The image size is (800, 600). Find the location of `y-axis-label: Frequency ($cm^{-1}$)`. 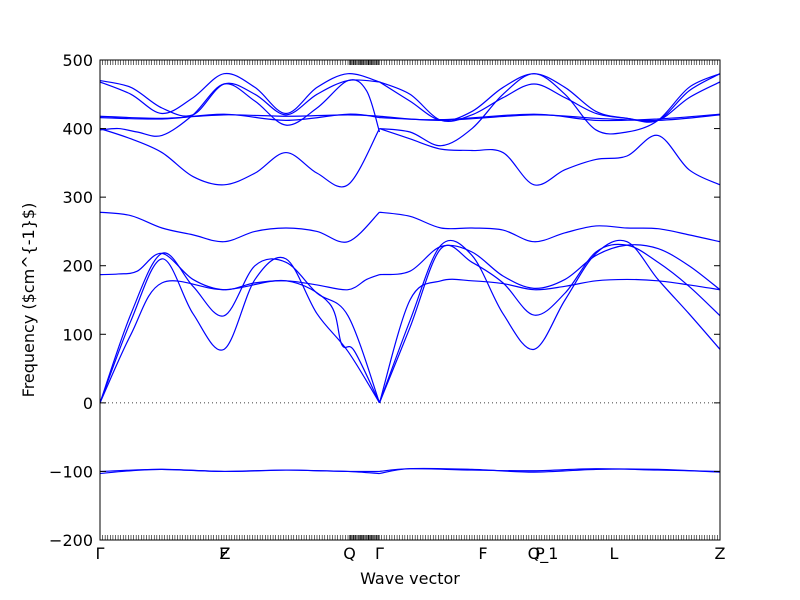

y-axis-label: Frequency ($cm^{-1}$) is located at coordinates (28, 300).